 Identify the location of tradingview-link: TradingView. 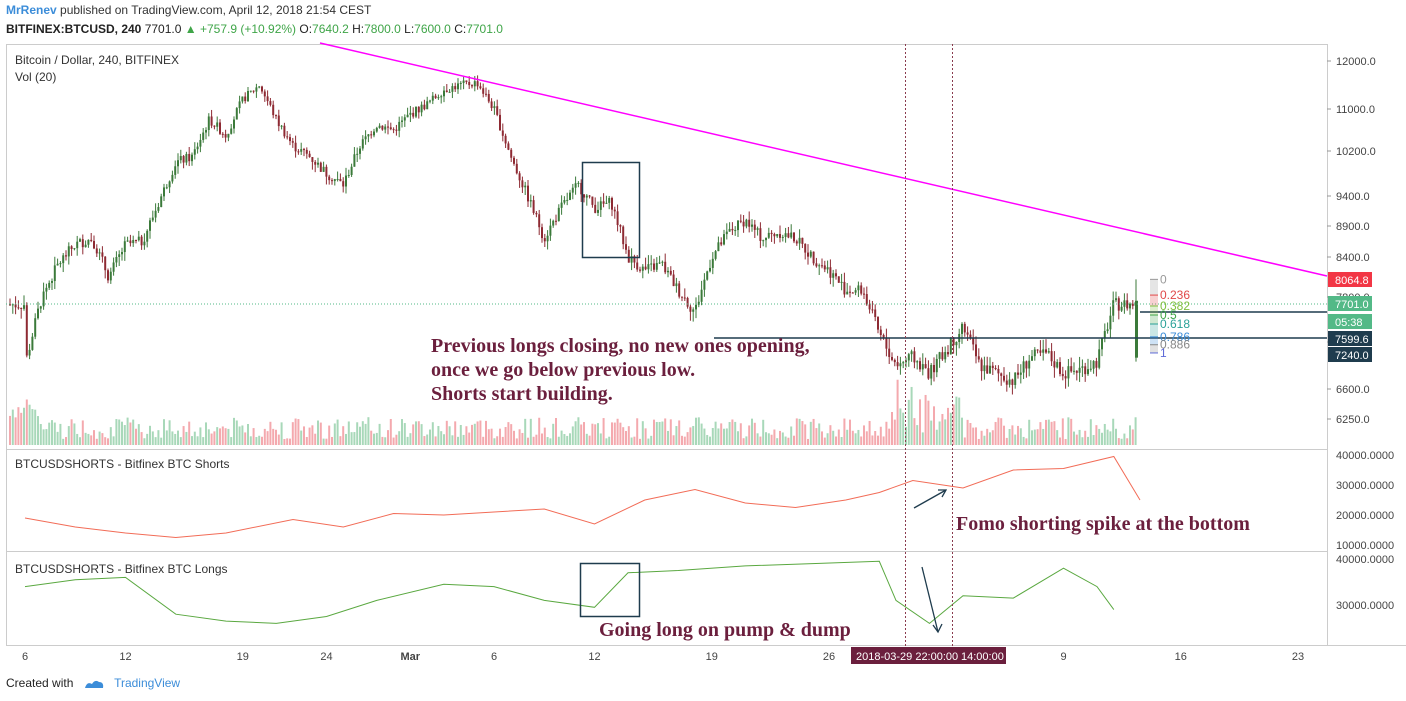
(147, 683).